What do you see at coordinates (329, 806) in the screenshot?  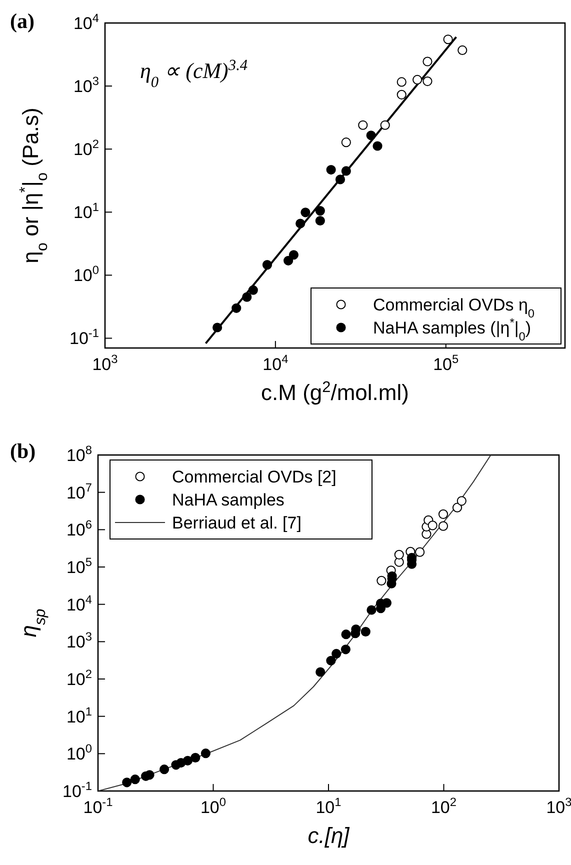 I see `x-tick-label: 10$^{1}$` at bounding box center [329, 806].